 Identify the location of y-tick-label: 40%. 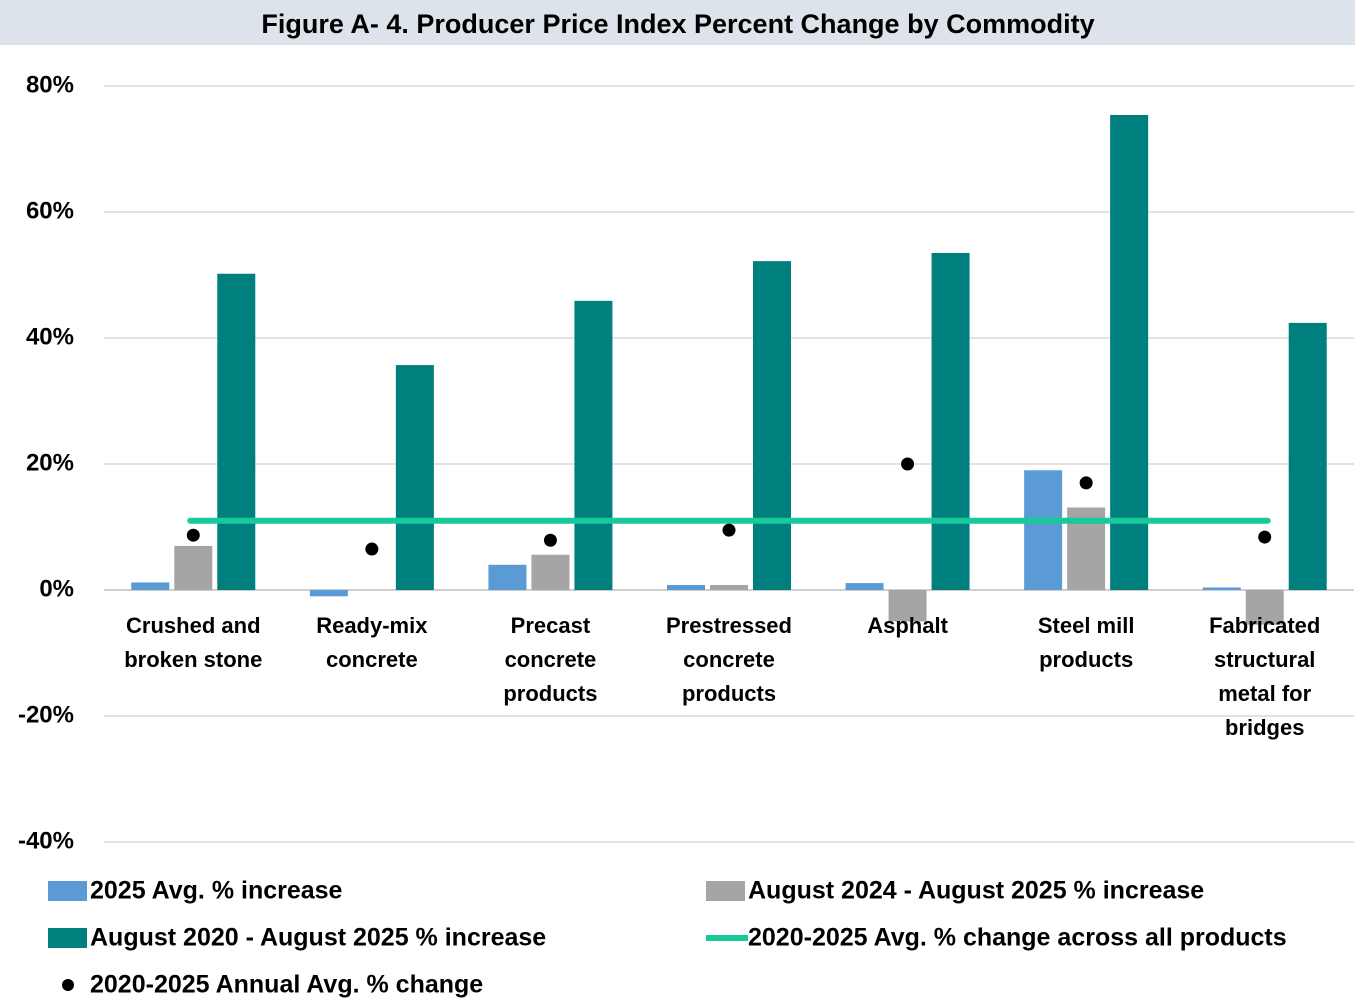
(50, 336).